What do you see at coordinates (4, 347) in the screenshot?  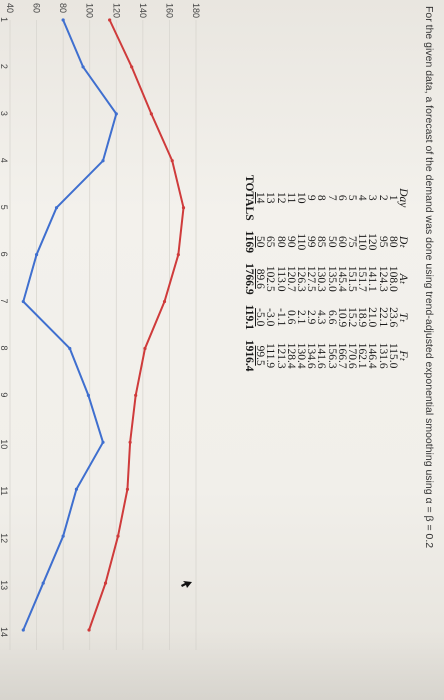 I see `x-tick-label: 8` at bounding box center [4, 347].